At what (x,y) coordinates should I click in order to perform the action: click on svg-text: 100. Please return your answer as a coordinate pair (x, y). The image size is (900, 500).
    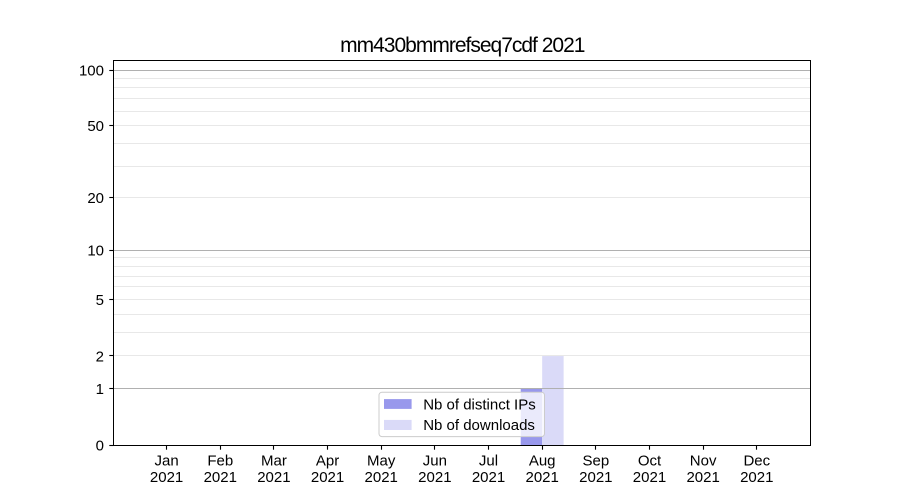
    Looking at the image, I should click on (91, 71).